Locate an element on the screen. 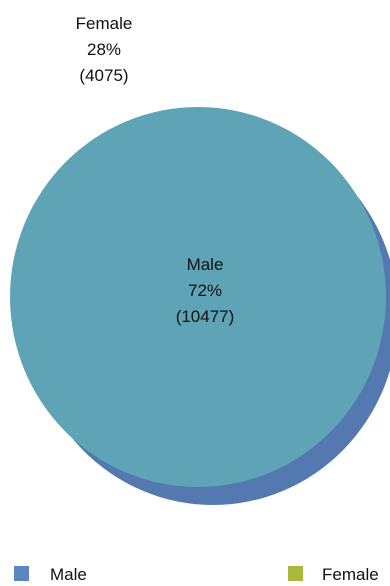  female-slice-name-label: Female is located at coordinates (104, 23).